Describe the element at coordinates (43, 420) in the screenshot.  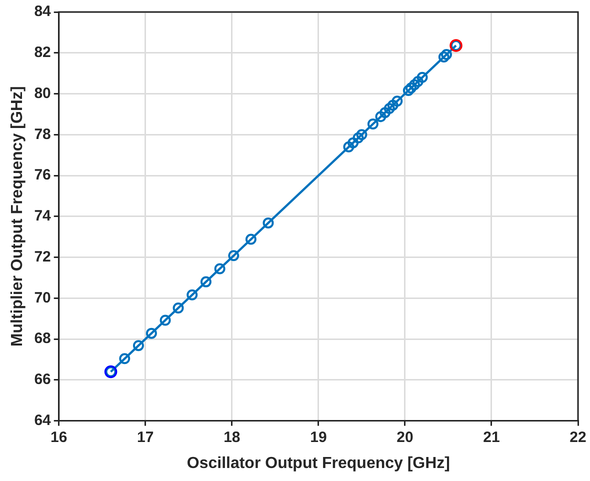
I see `y-tick-label: 64` at that location.